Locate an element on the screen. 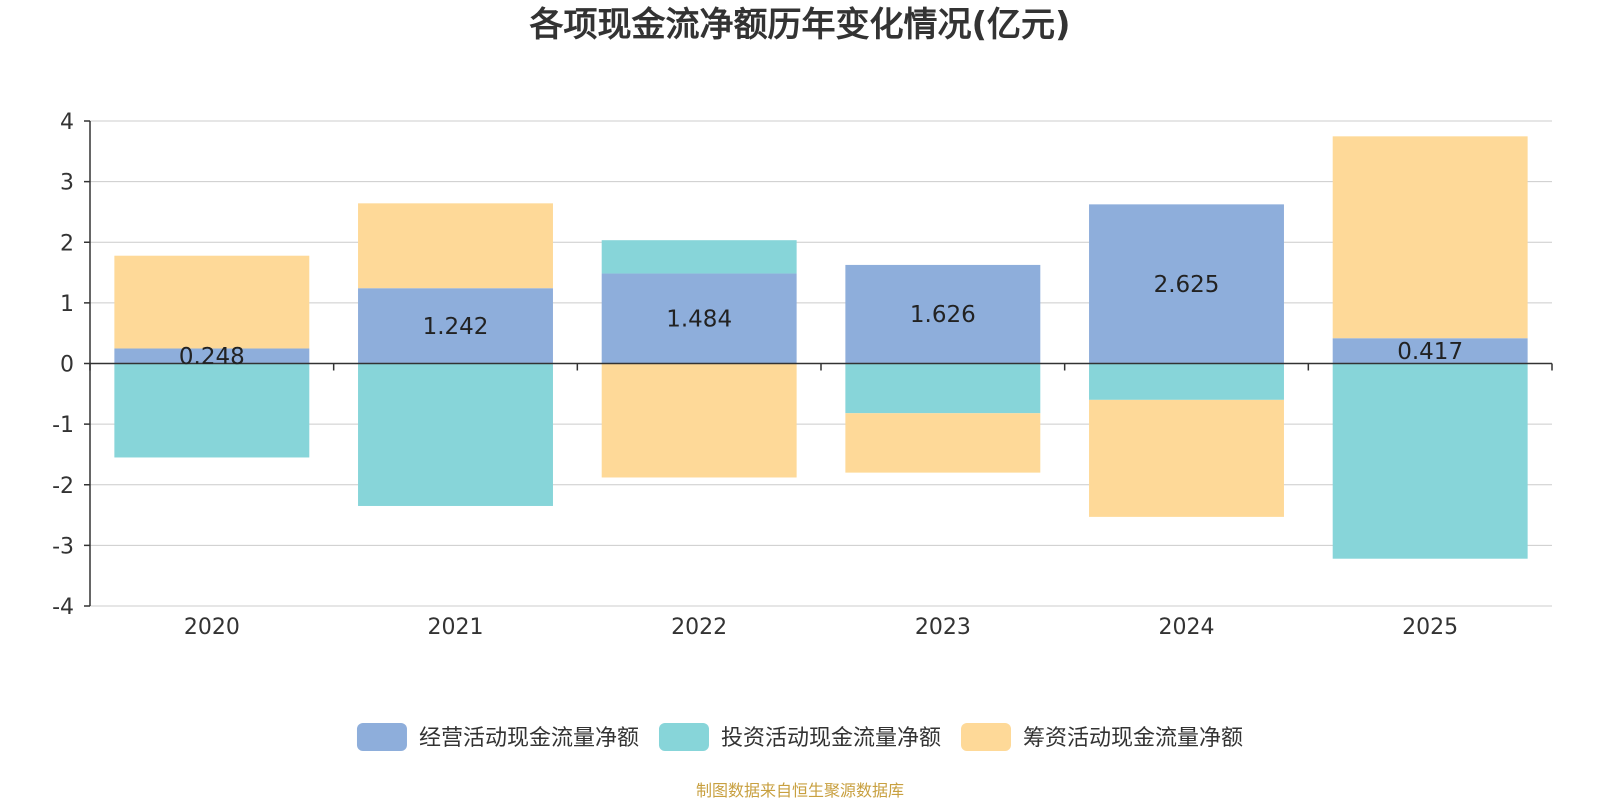 The height and width of the screenshot is (800, 1600). legend-item-2: 筹资活动现金流量净额 is located at coordinates (1102, 737).